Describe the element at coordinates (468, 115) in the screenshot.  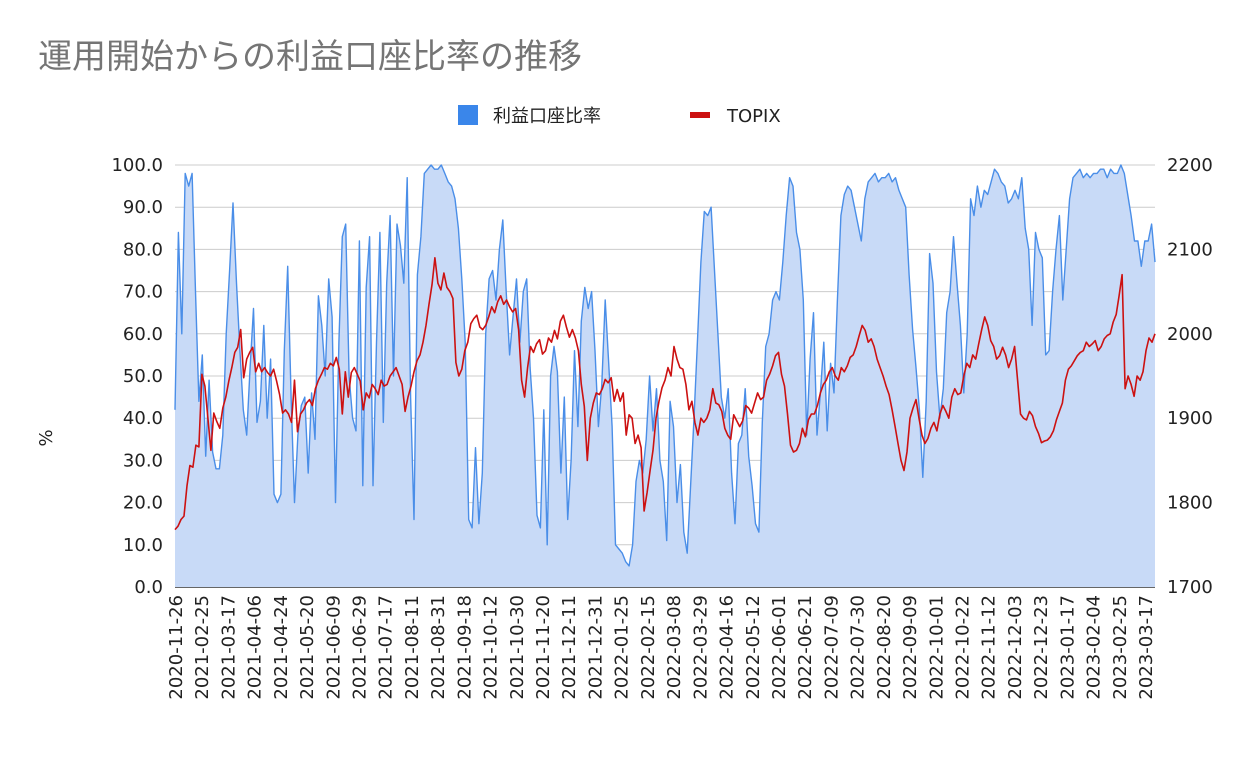
I see `legend-swatch-profit-ratio` at that location.